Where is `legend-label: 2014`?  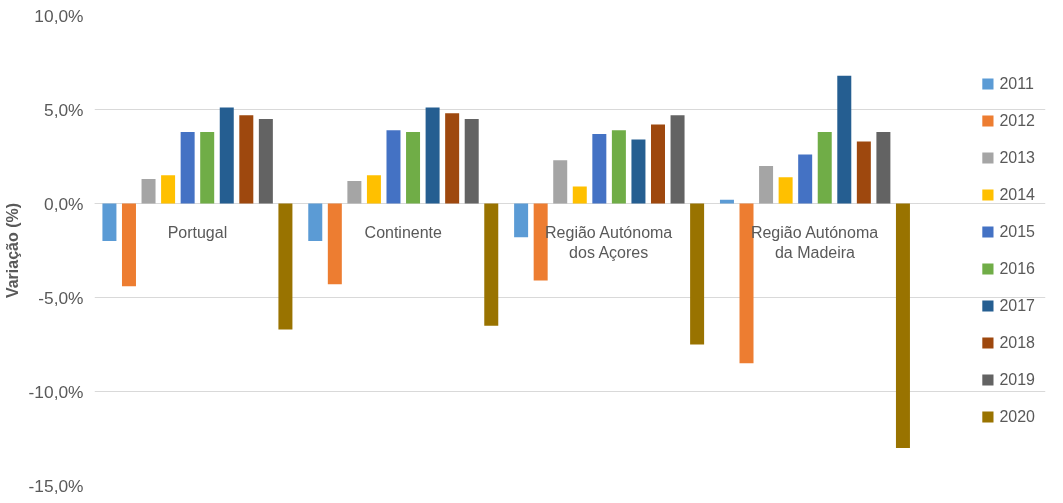 legend-label: 2014 is located at coordinates (1017, 194).